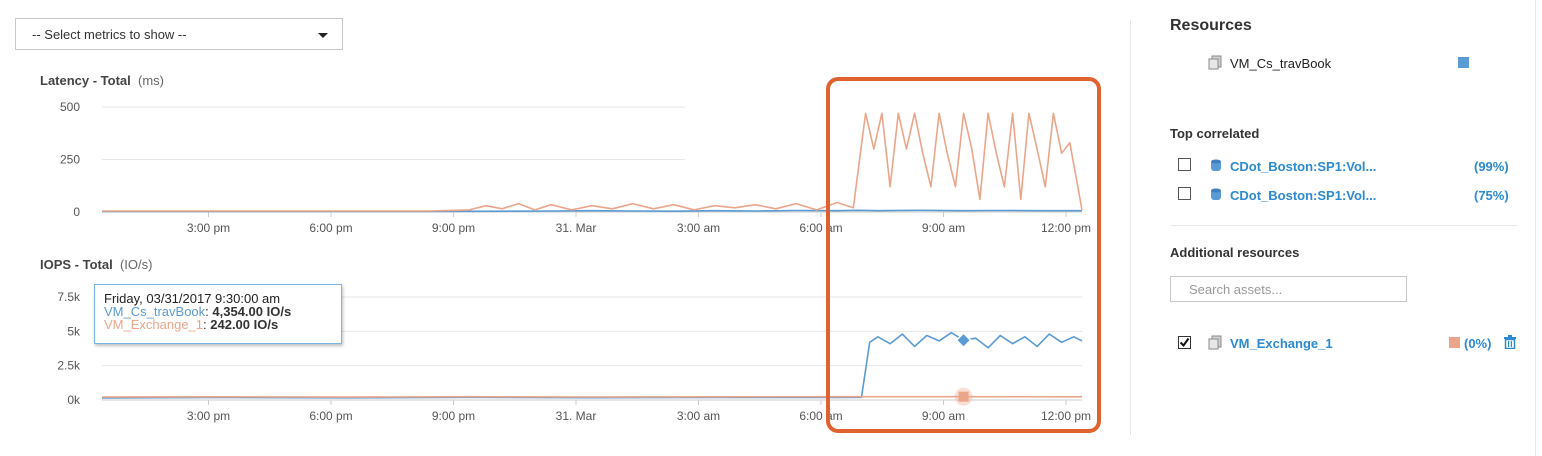  Describe the element at coordinates (1215, 133) in the screenshot. I see `top-correlated-title: Top correlated` at that location.